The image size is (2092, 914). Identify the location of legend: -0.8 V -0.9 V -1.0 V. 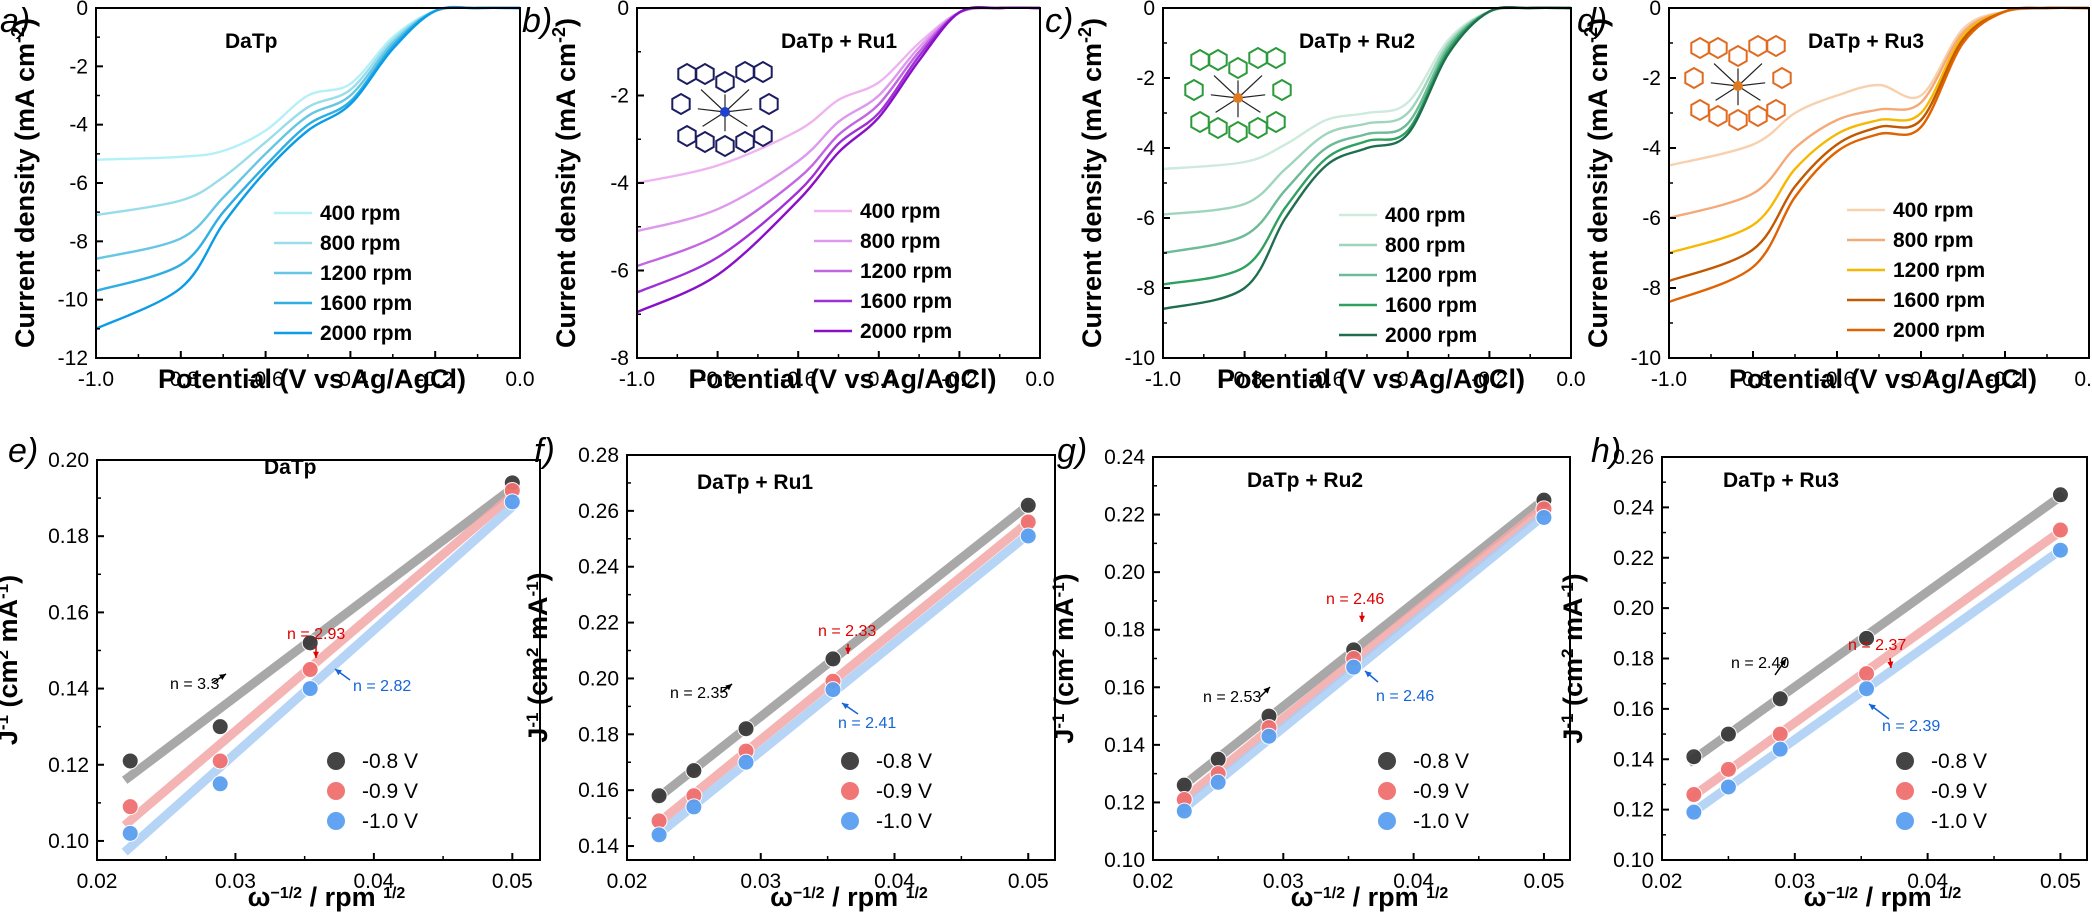
(372, 791).